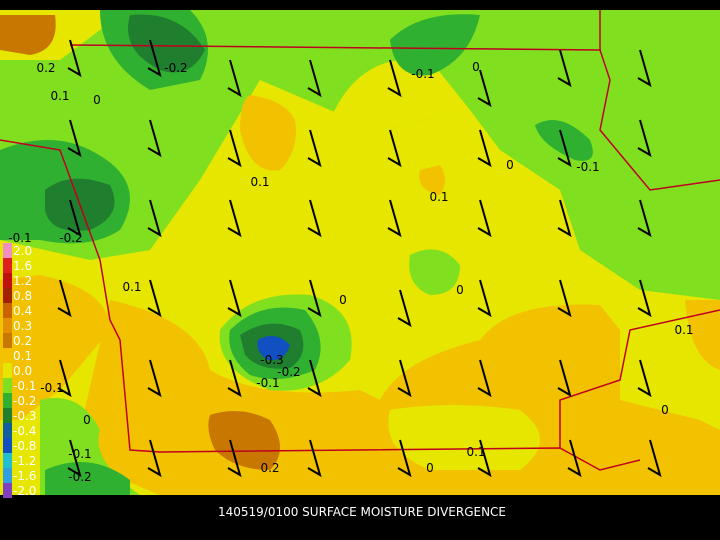  Describe the element at coordinates (22, 266) in the screenshot. I see `legend-label: 1.6` at that location.